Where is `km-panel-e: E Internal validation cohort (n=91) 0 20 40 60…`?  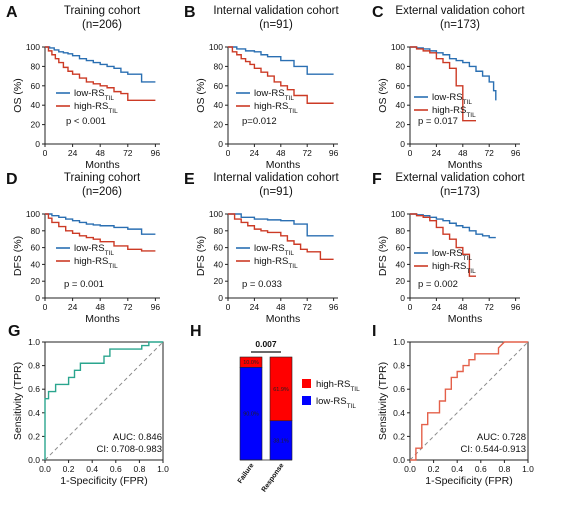
km-panel-e: E Internal validation cohort (n=91) 0 20 40 60… is located at coordinates (261, 248).